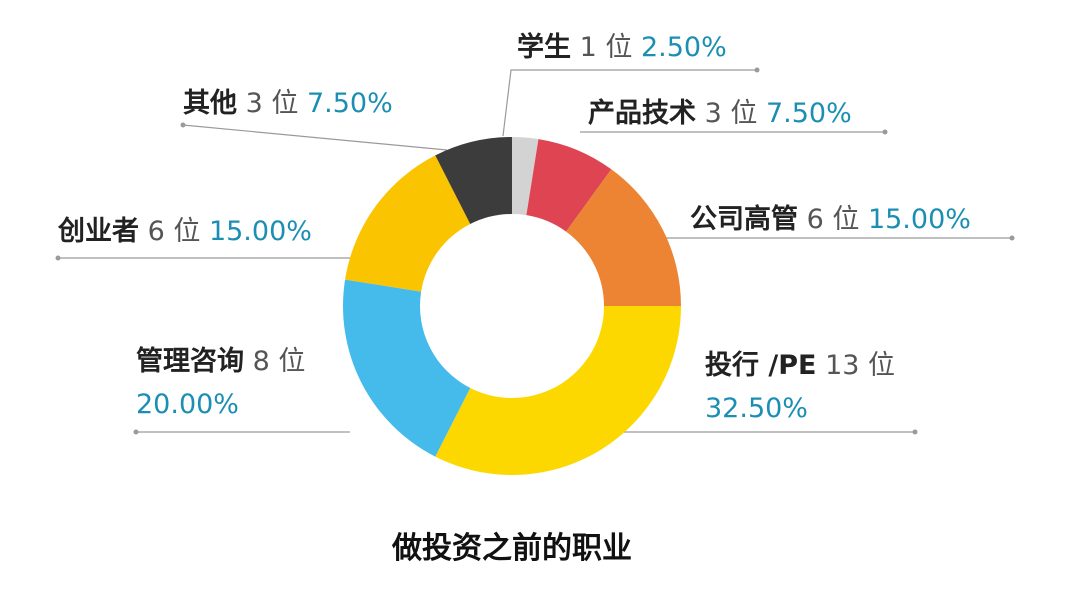 The image size is (1080, 589). What do you see at coordinates (544, 47) in the screenshot?
I see `slice-name: 学生` at bounding box center [544, 47].